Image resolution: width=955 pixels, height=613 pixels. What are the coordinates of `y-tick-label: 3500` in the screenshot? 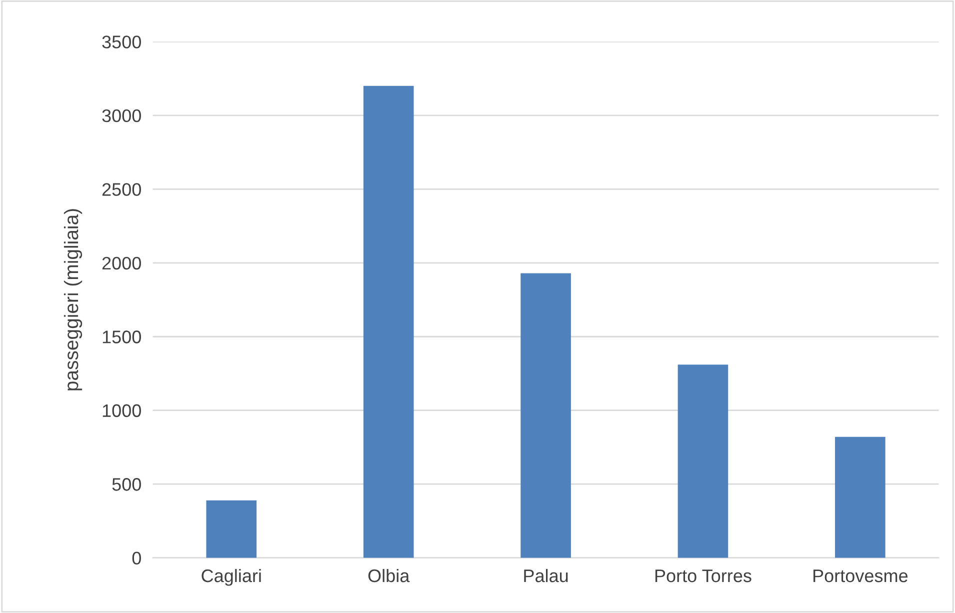 It's located at (121, 42).